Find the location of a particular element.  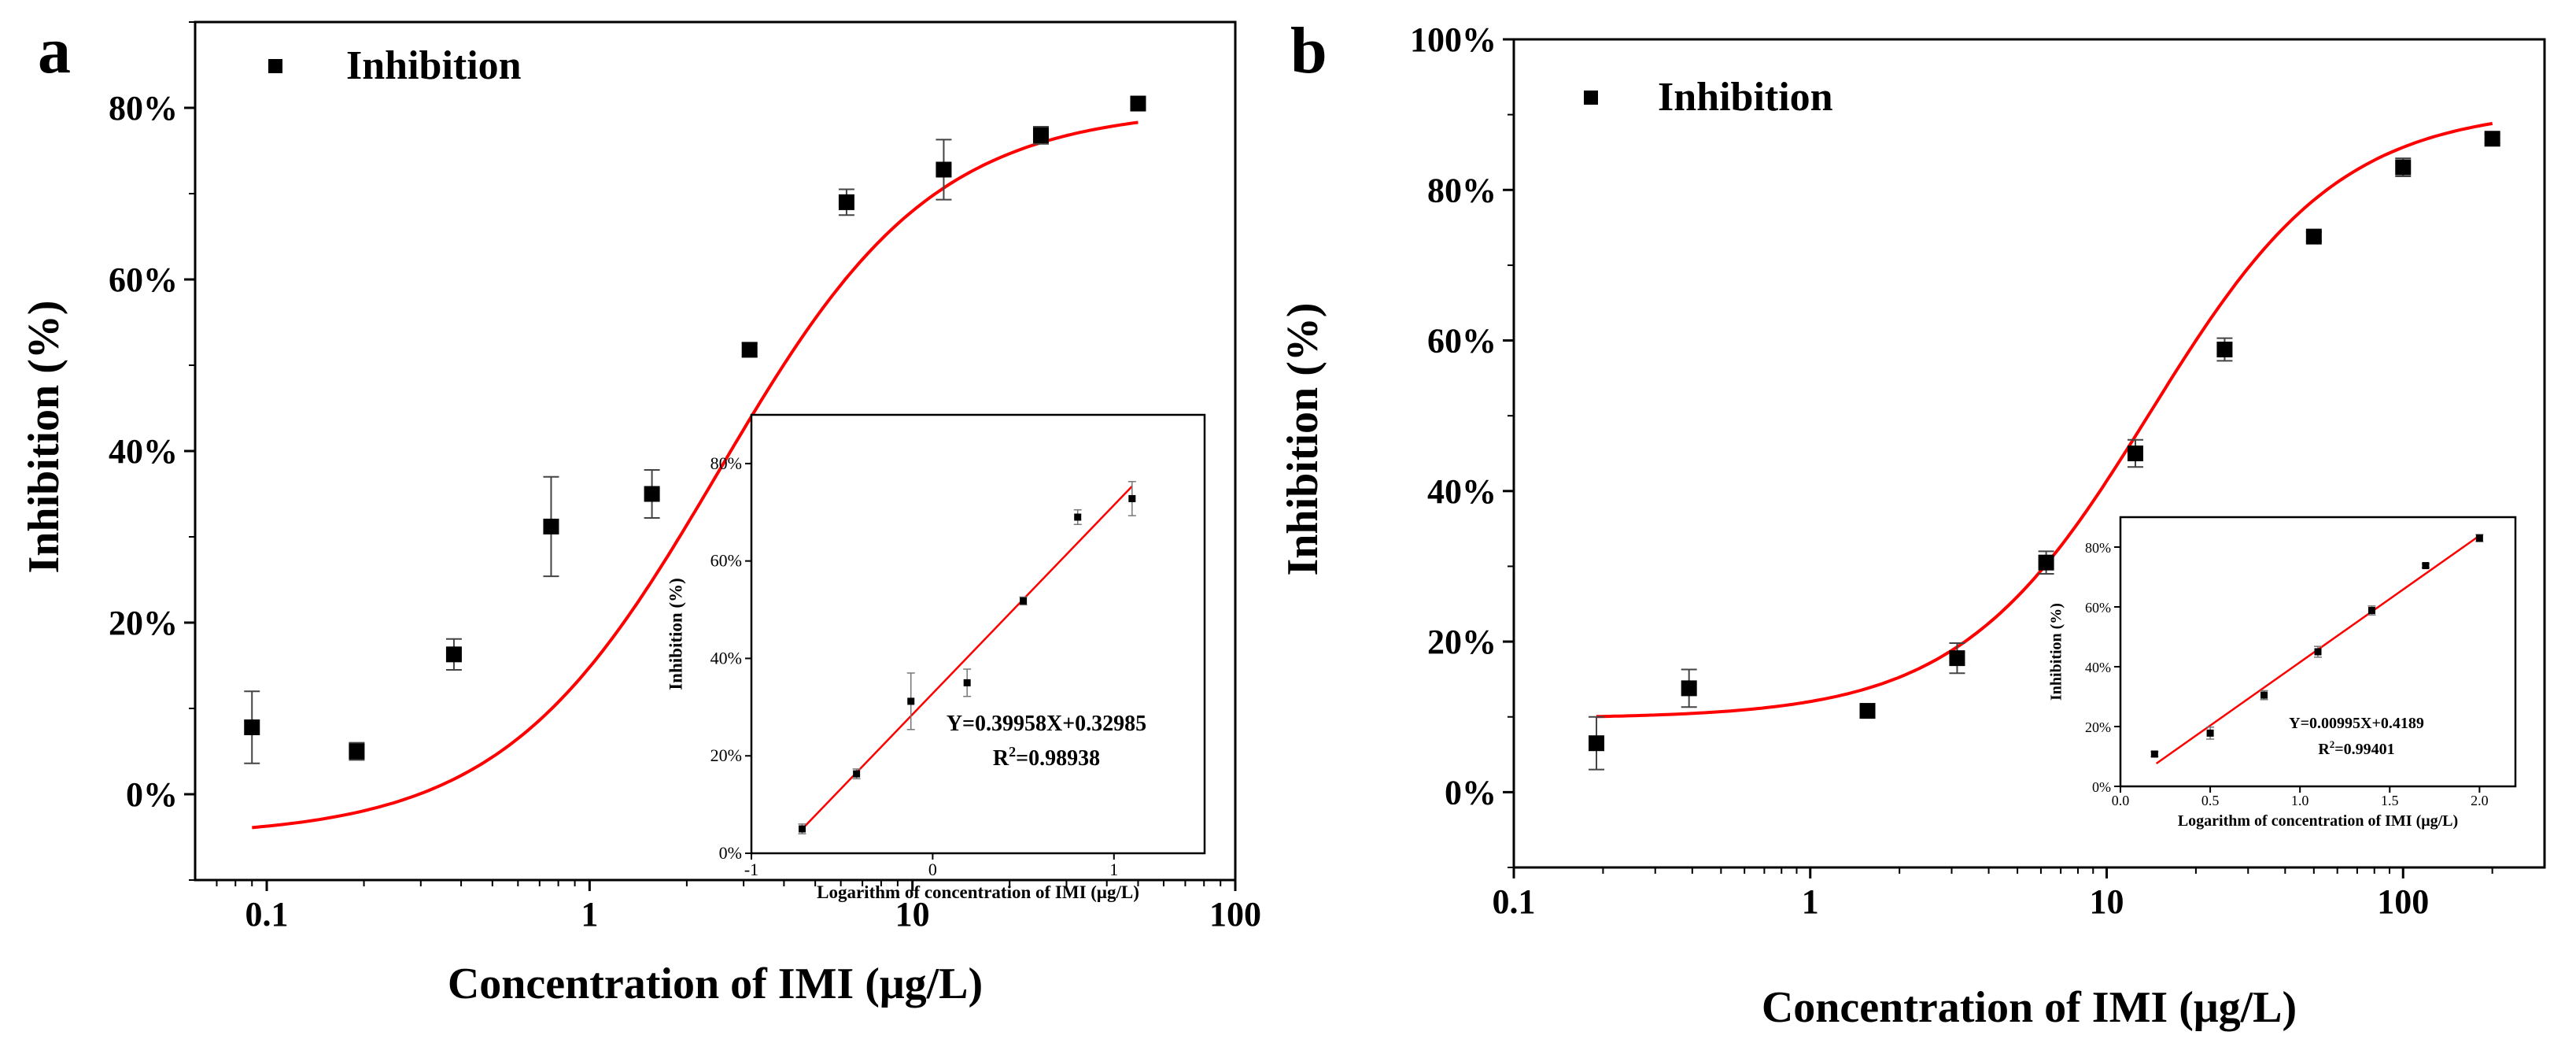

inset-frame is located at coordinates (978, 634).